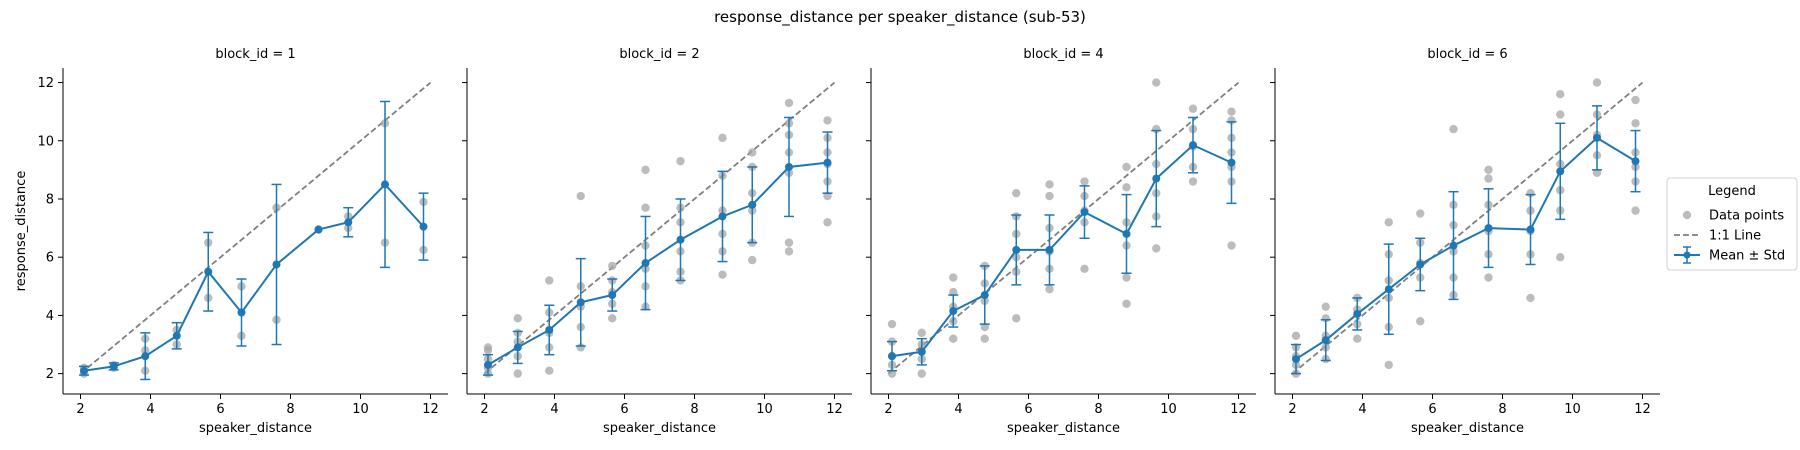 The width and height of the screenshot is (1800, 450). Describe the element at coordinates (659, 54) in the screenshot. I see `panel-title: block_id = 2` at that location.